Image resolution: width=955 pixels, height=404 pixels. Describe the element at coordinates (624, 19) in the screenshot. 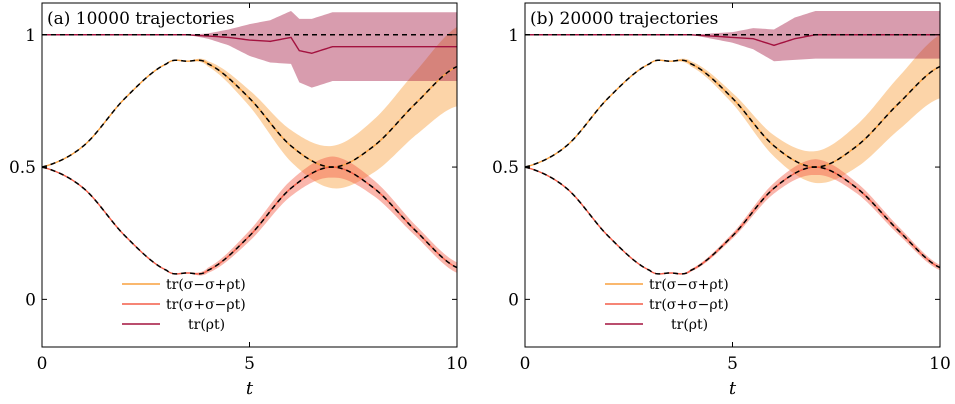

I see `panel-title: (b) 20000 trajectories` at that location.